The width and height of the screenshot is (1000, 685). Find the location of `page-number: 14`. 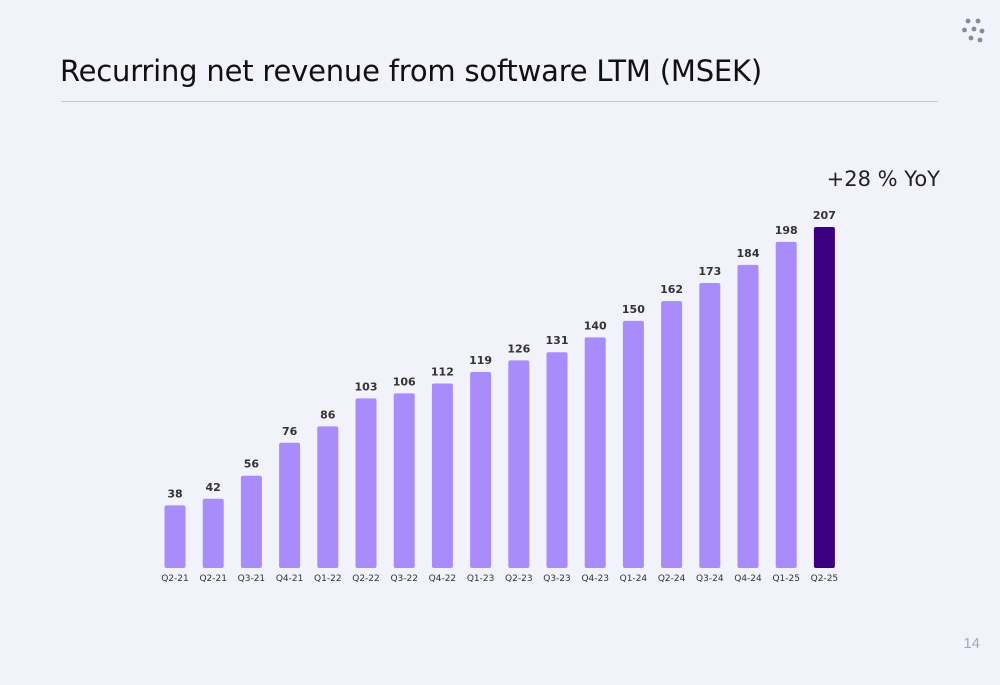

page-number: 14 is located at coordinates (971, 643).